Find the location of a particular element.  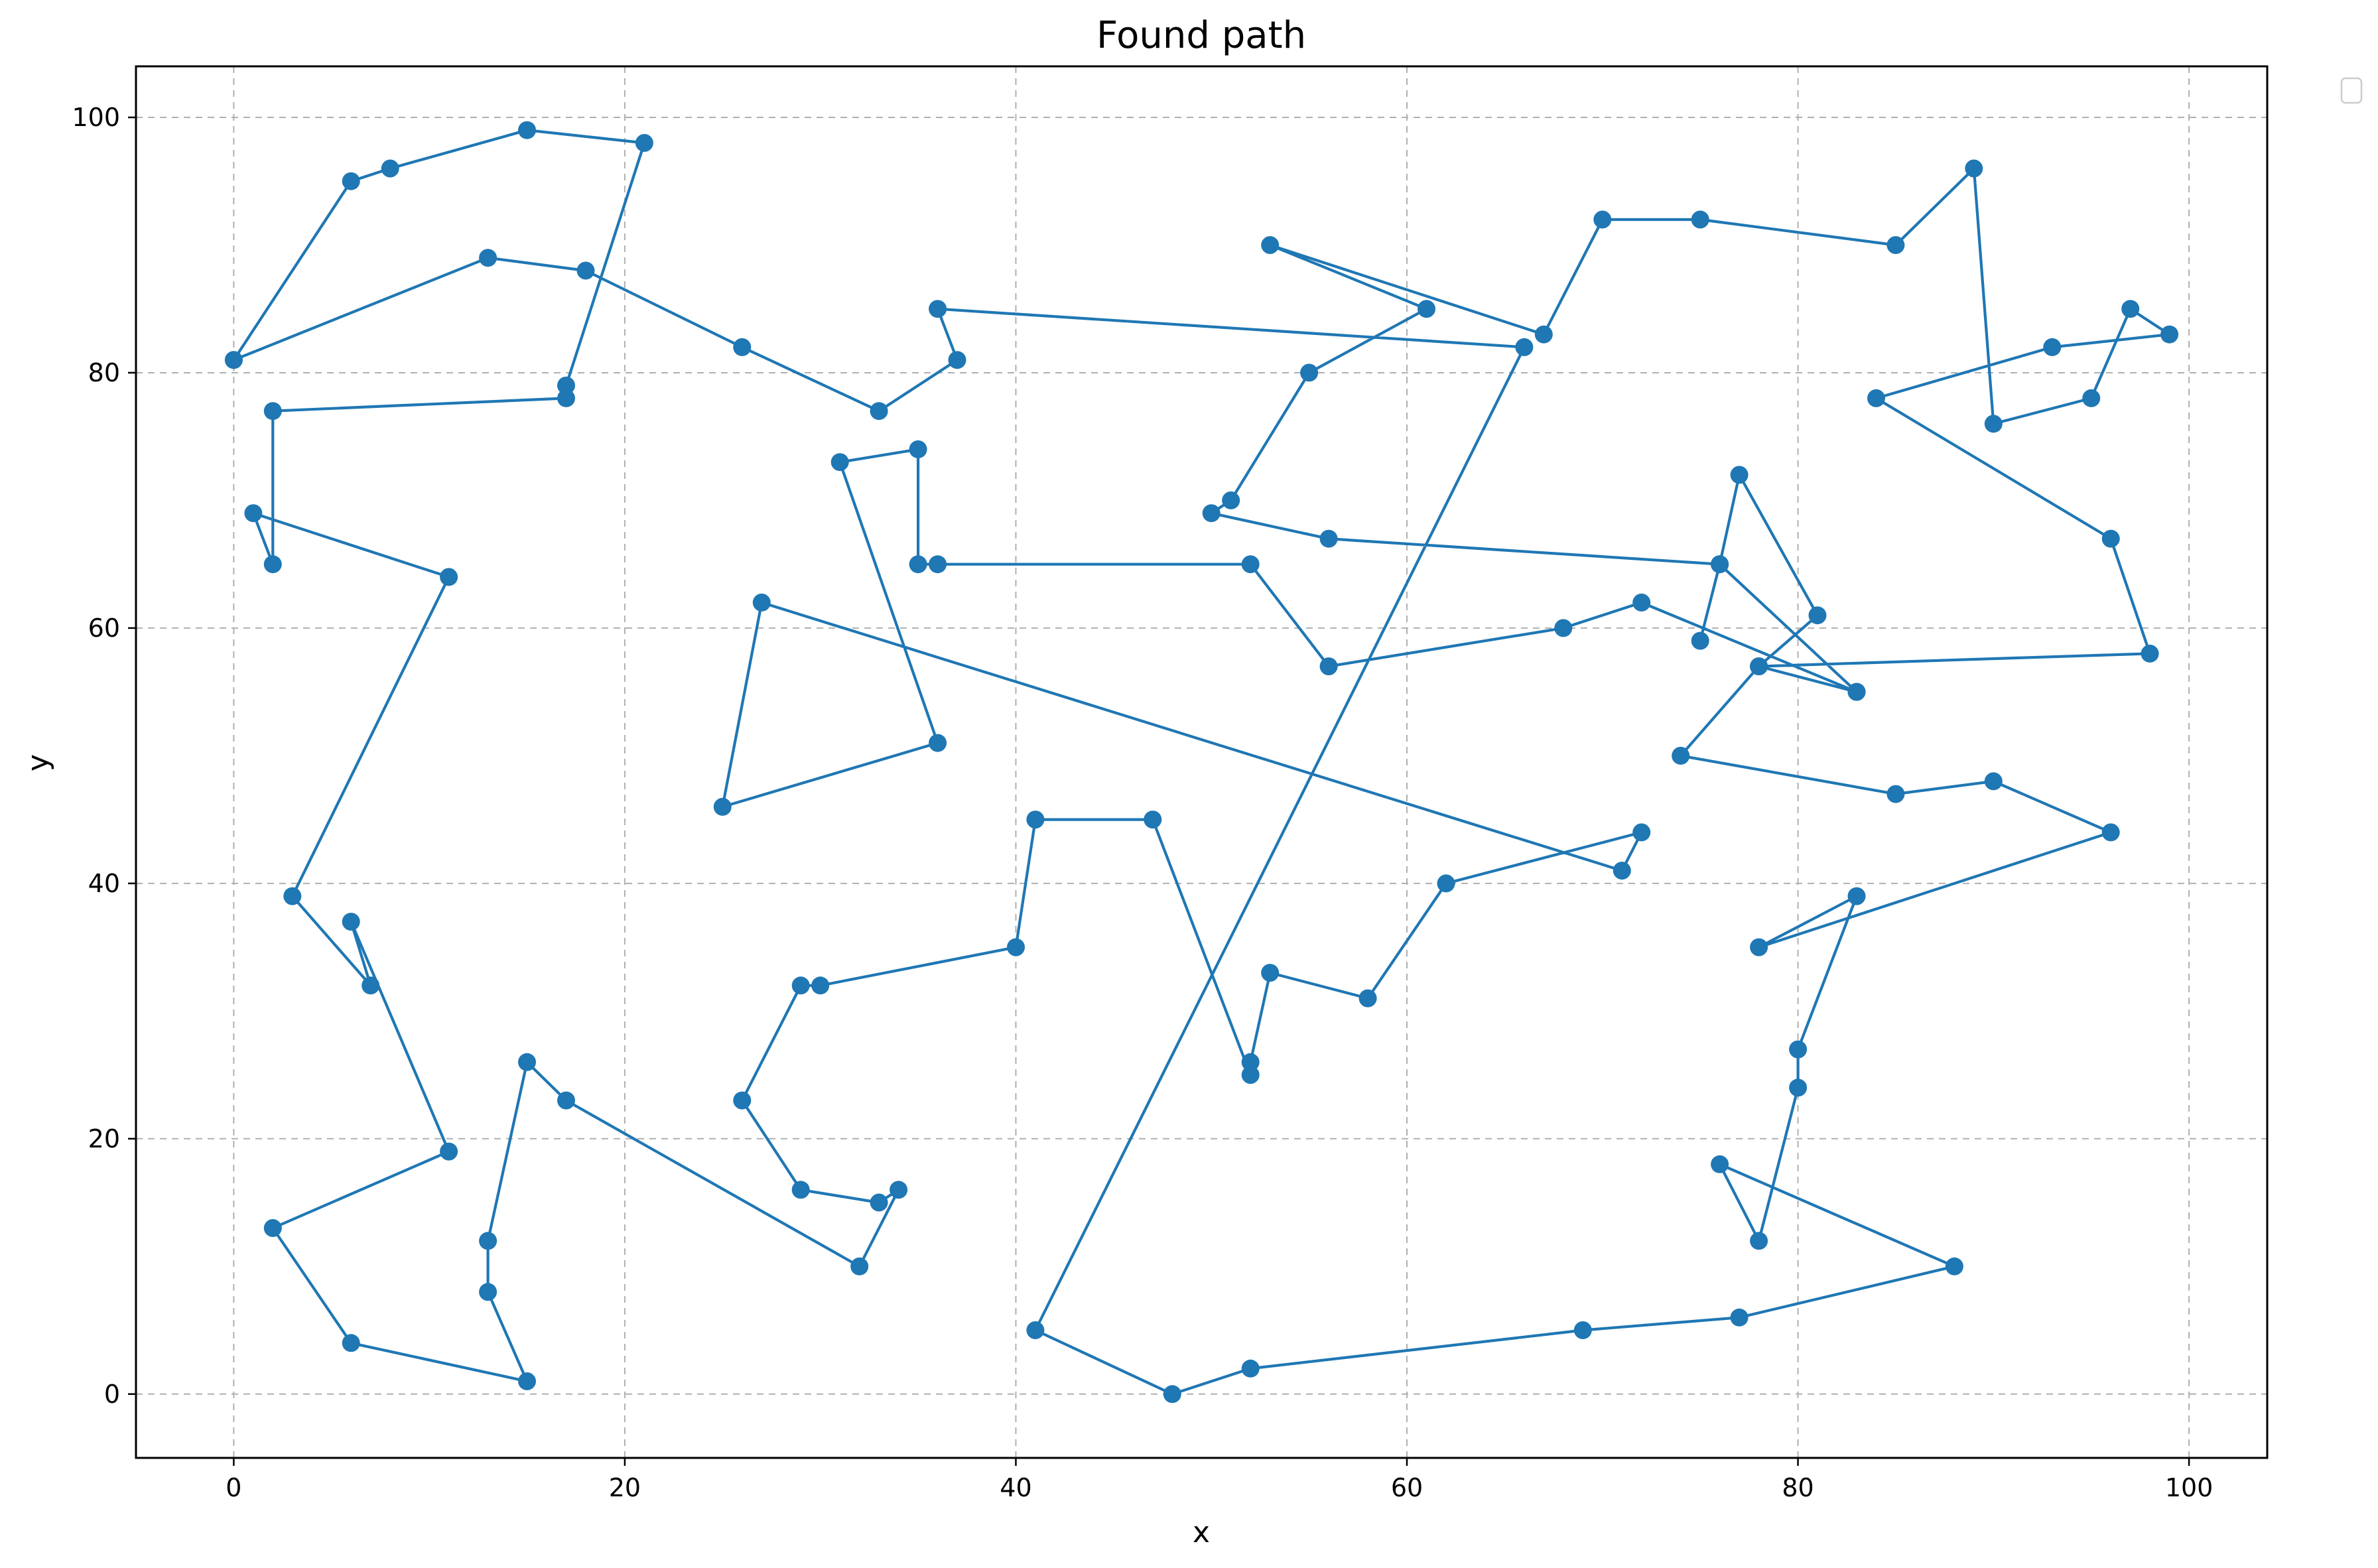

legend-box is located at coordinates (2351, 90).